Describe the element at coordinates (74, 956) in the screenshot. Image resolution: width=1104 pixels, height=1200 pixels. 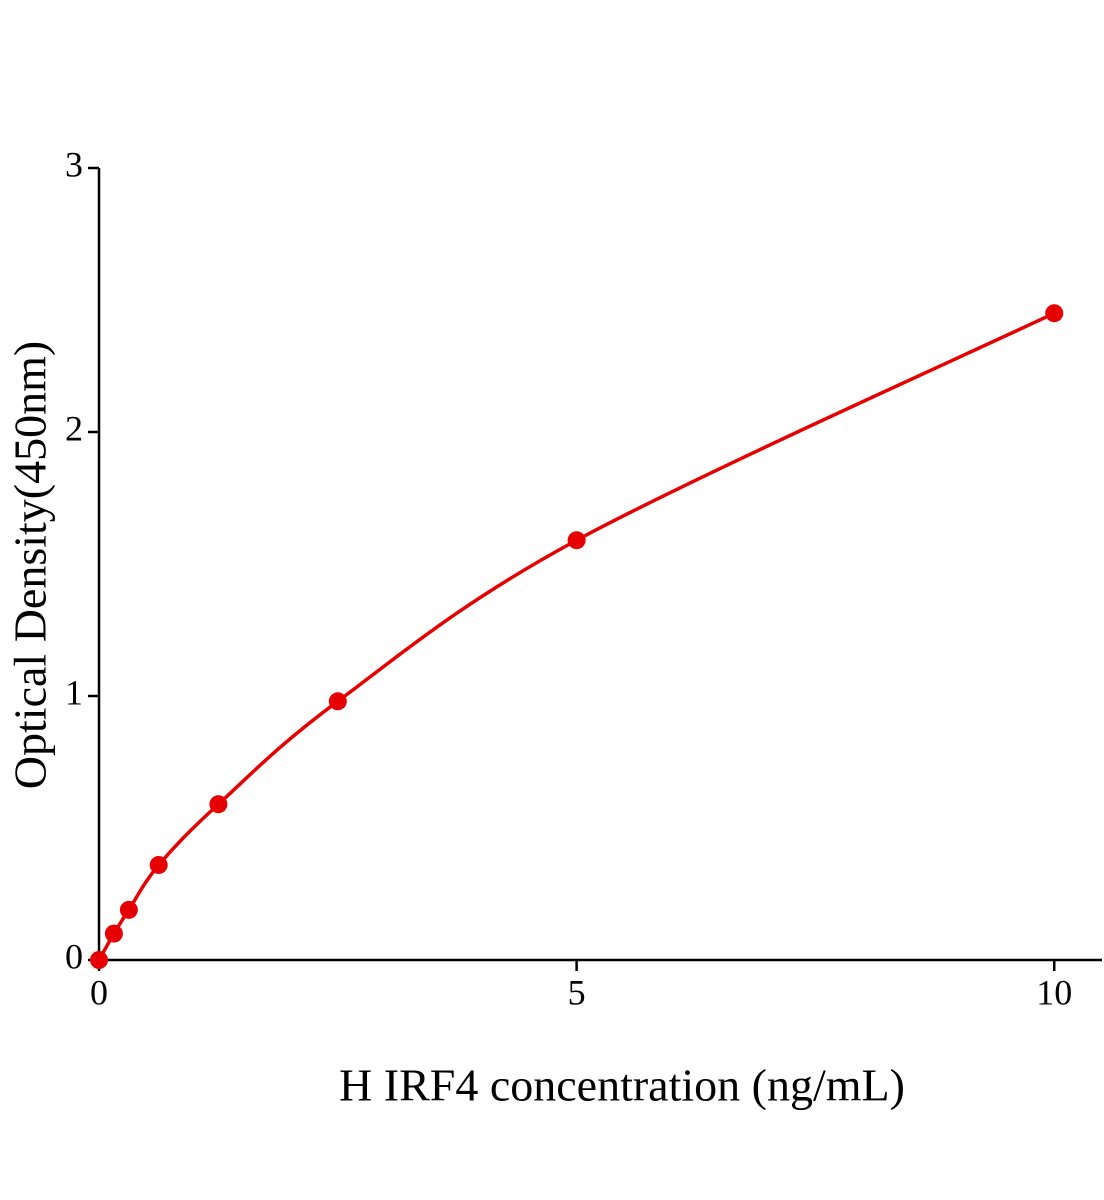
I see `y-tick-label: 0` at that location.